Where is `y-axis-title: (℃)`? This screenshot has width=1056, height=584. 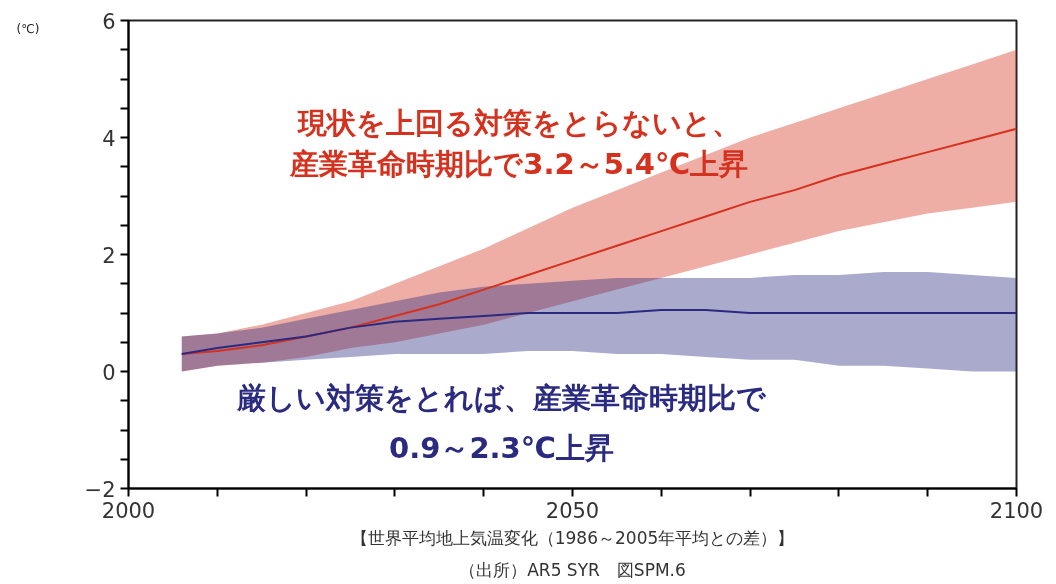 y-axis-title: (℃) is located at coordinates (28, 28).